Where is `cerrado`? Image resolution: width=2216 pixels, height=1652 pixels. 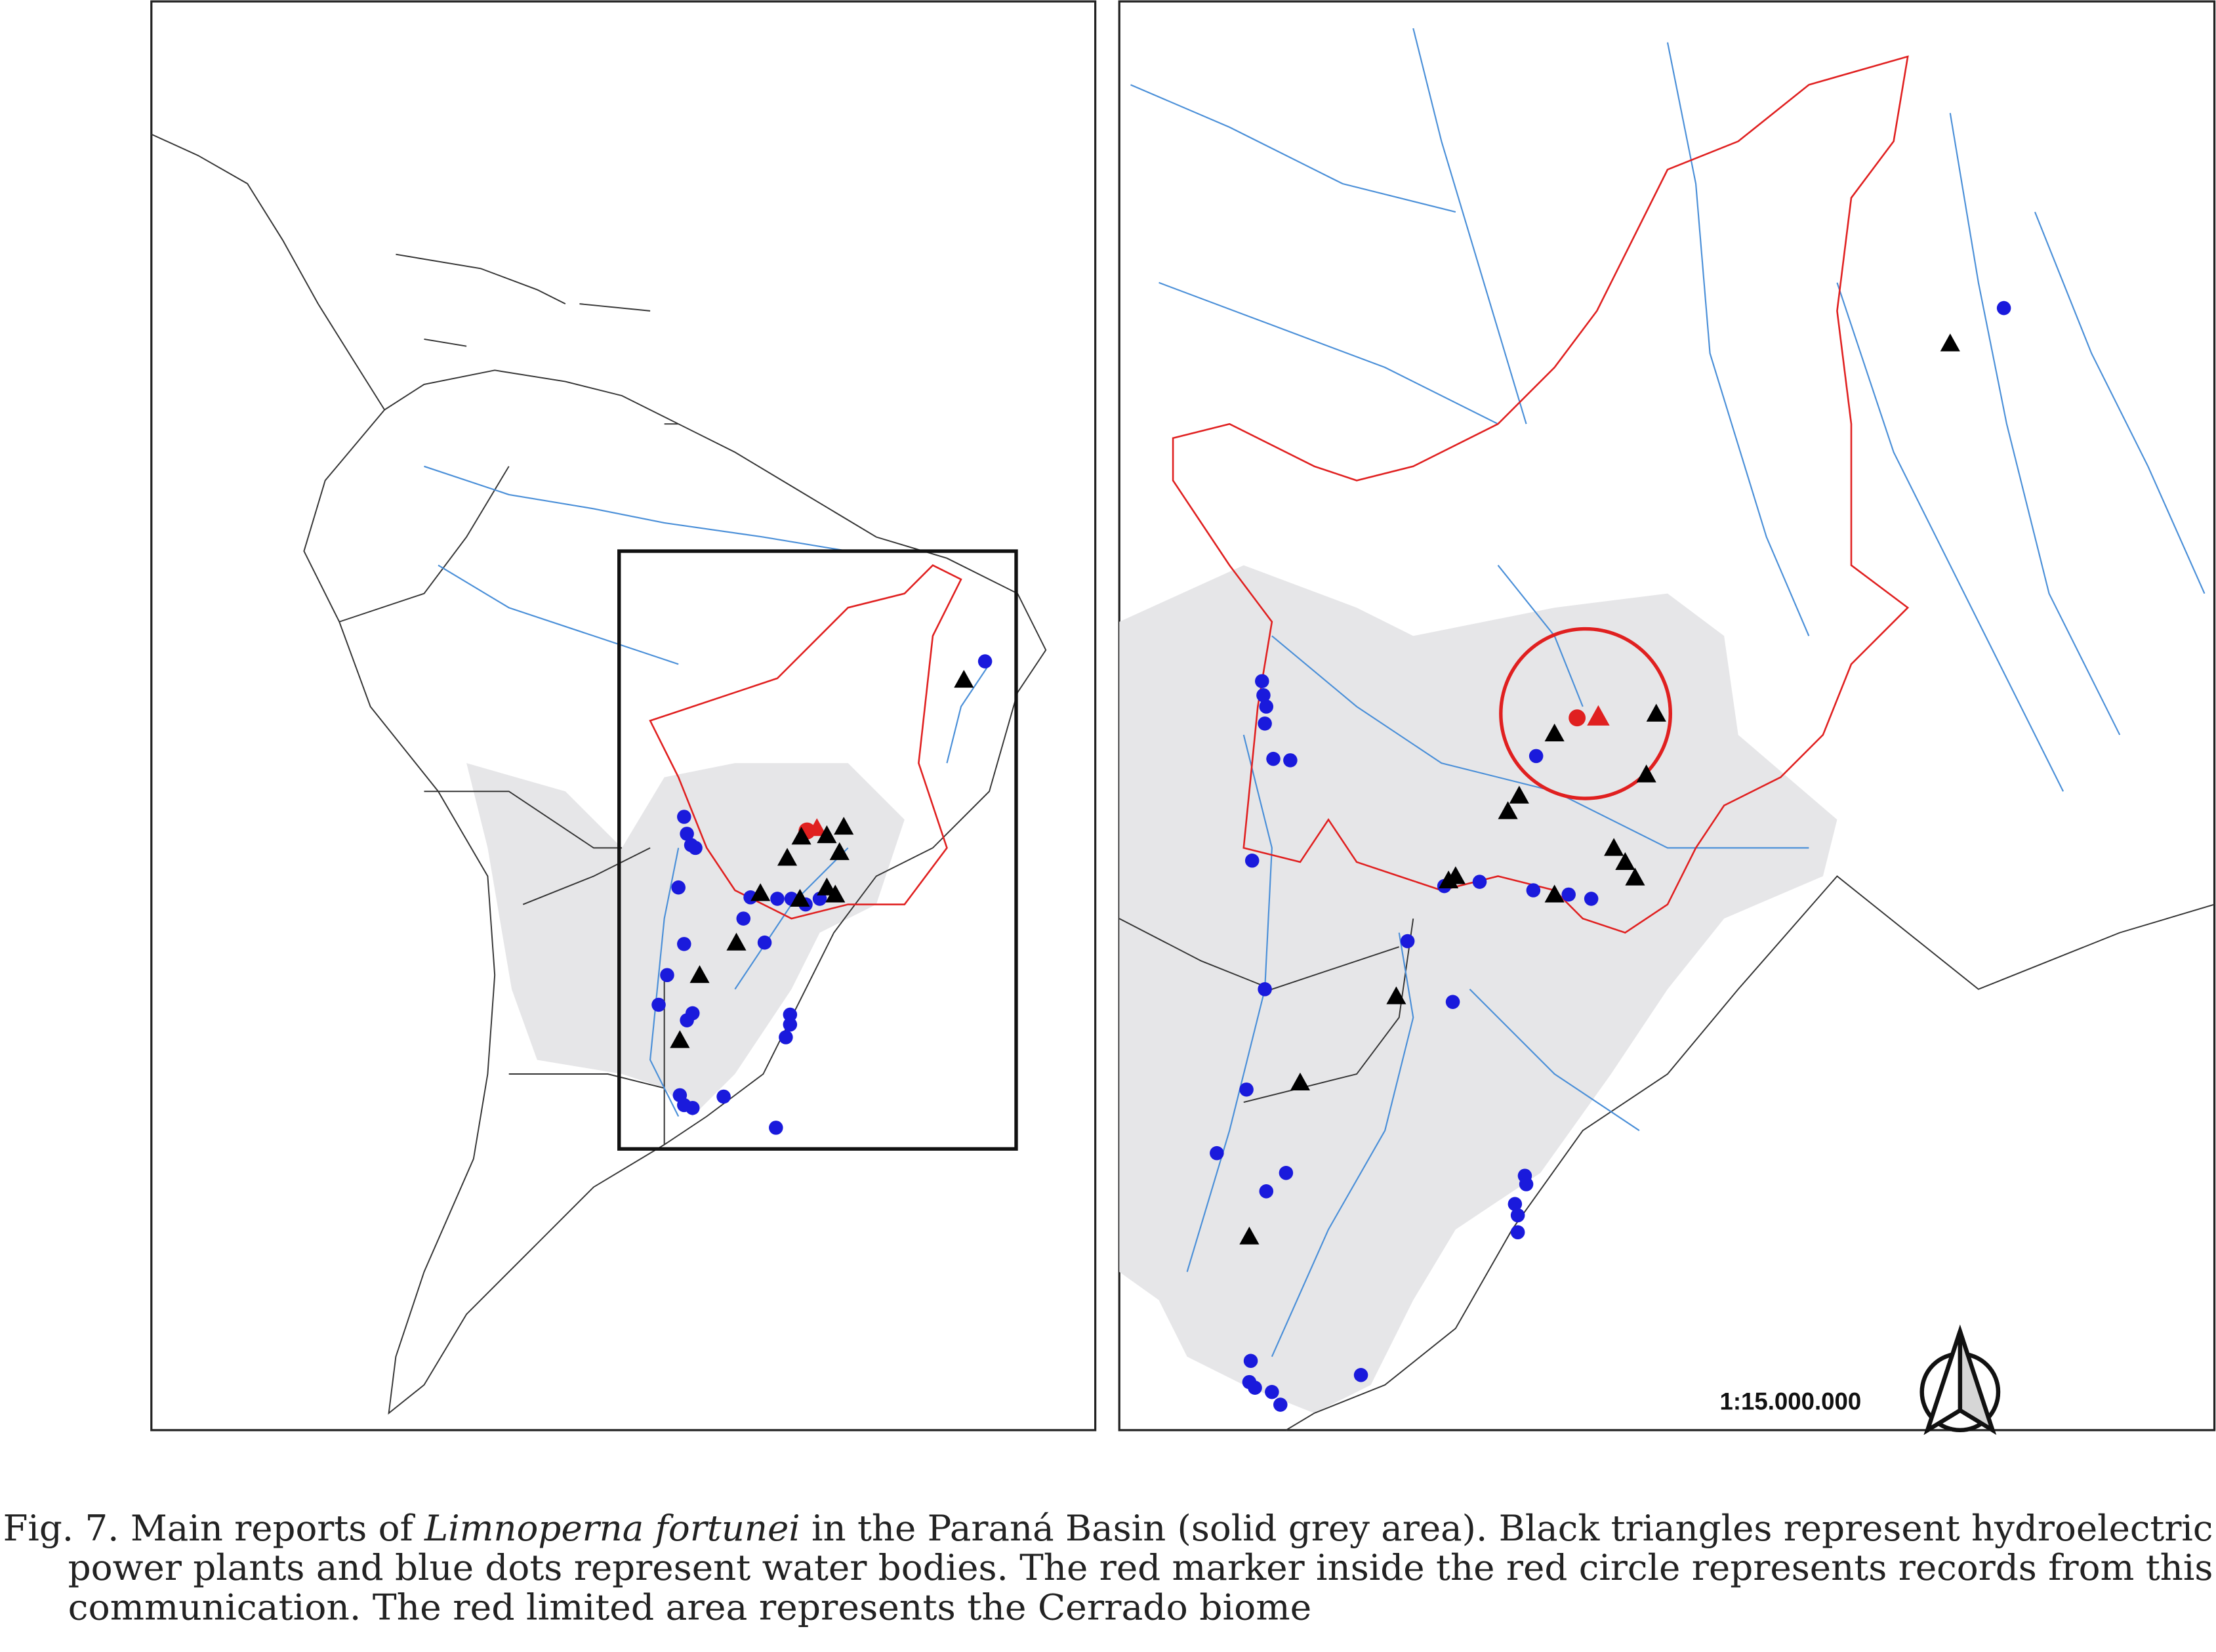
cerrado is located at coordinates (805, 742).